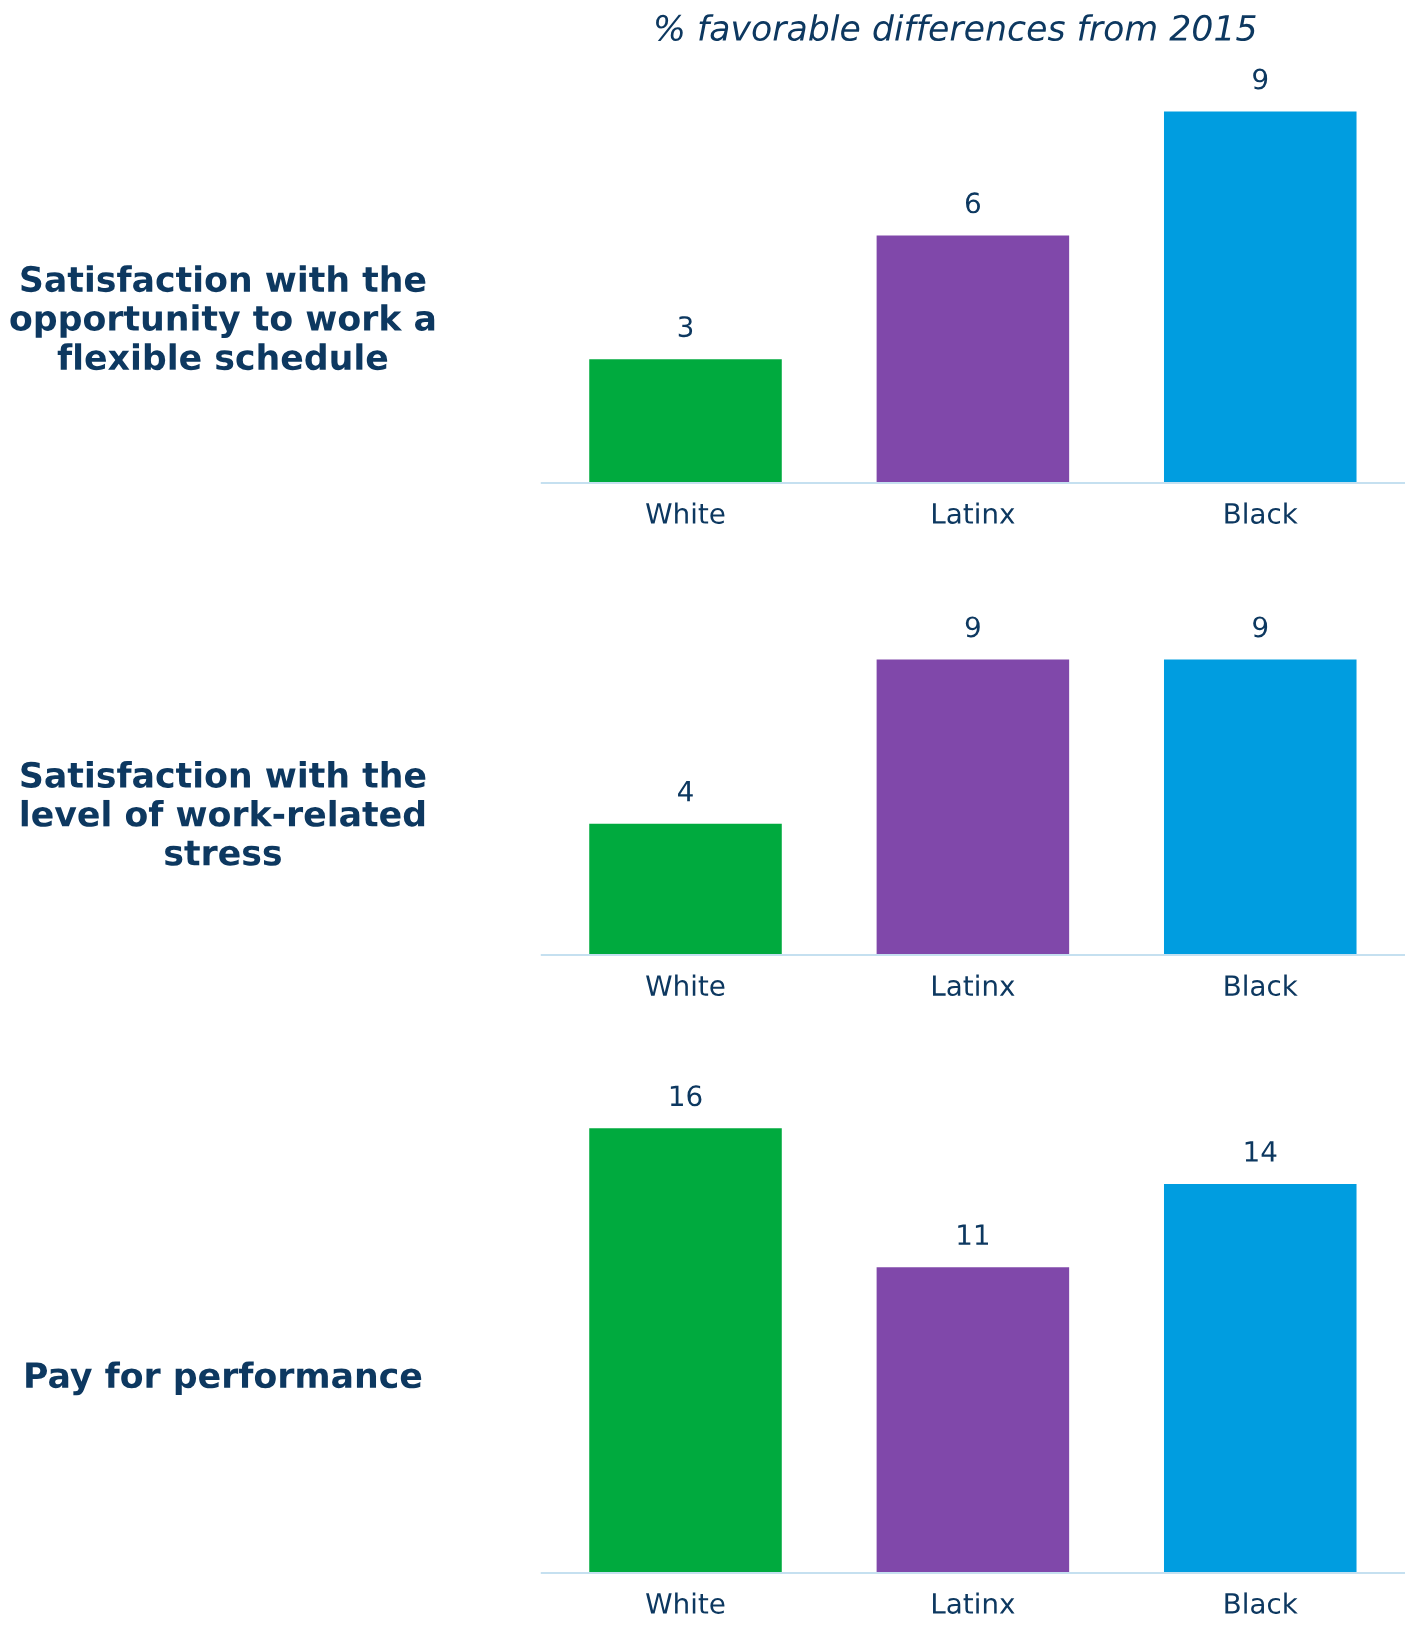 The image size is (1411, 1629). What do you see at coordinates (1261, 1151) in the screenshot?
I see `data-label: 14` at bounding box center [1261, 1151].